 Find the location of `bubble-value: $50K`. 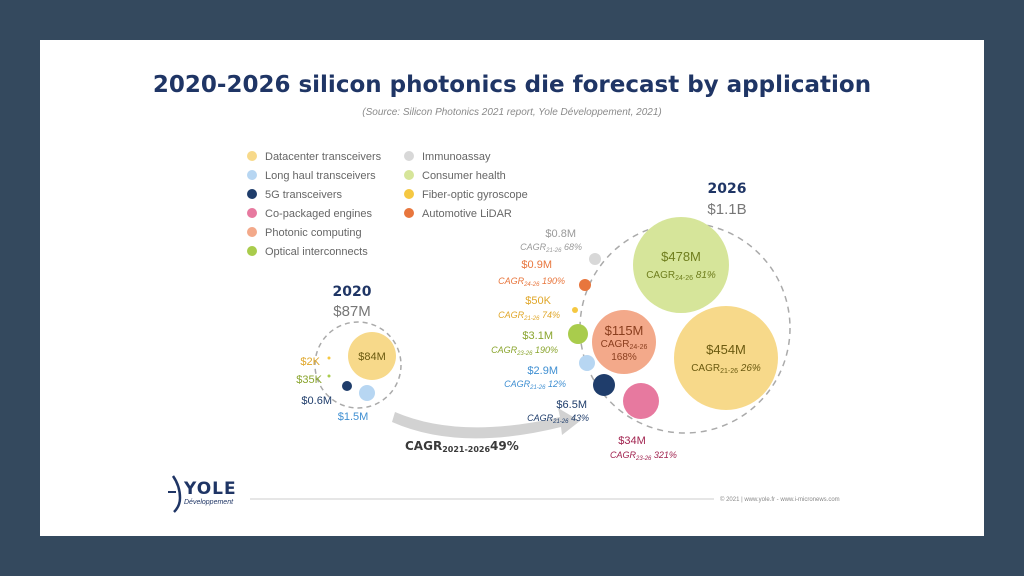

bubble-value: $50K is located at coordinates (538, 301).